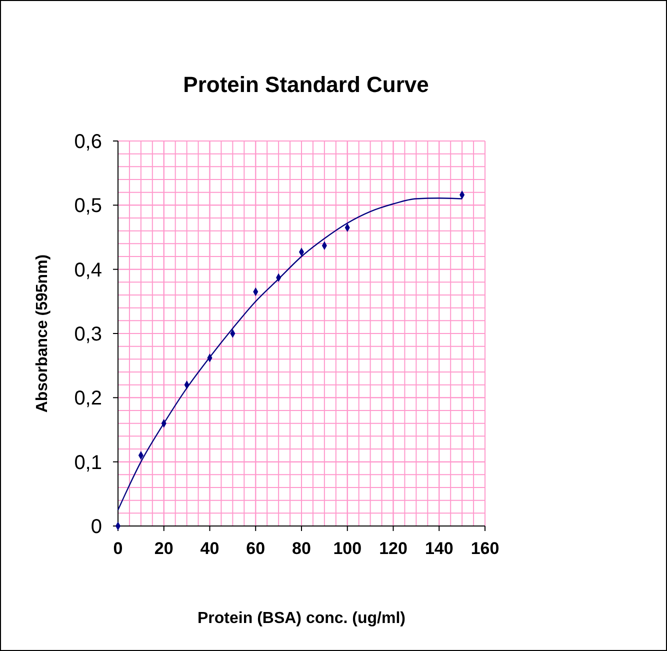  What do you see at coordinates (302, 618) in the screenshot?
I see `x-axis-title: Protein (BSA) conc. (ug/ml)` at bounding box center [302, 618].